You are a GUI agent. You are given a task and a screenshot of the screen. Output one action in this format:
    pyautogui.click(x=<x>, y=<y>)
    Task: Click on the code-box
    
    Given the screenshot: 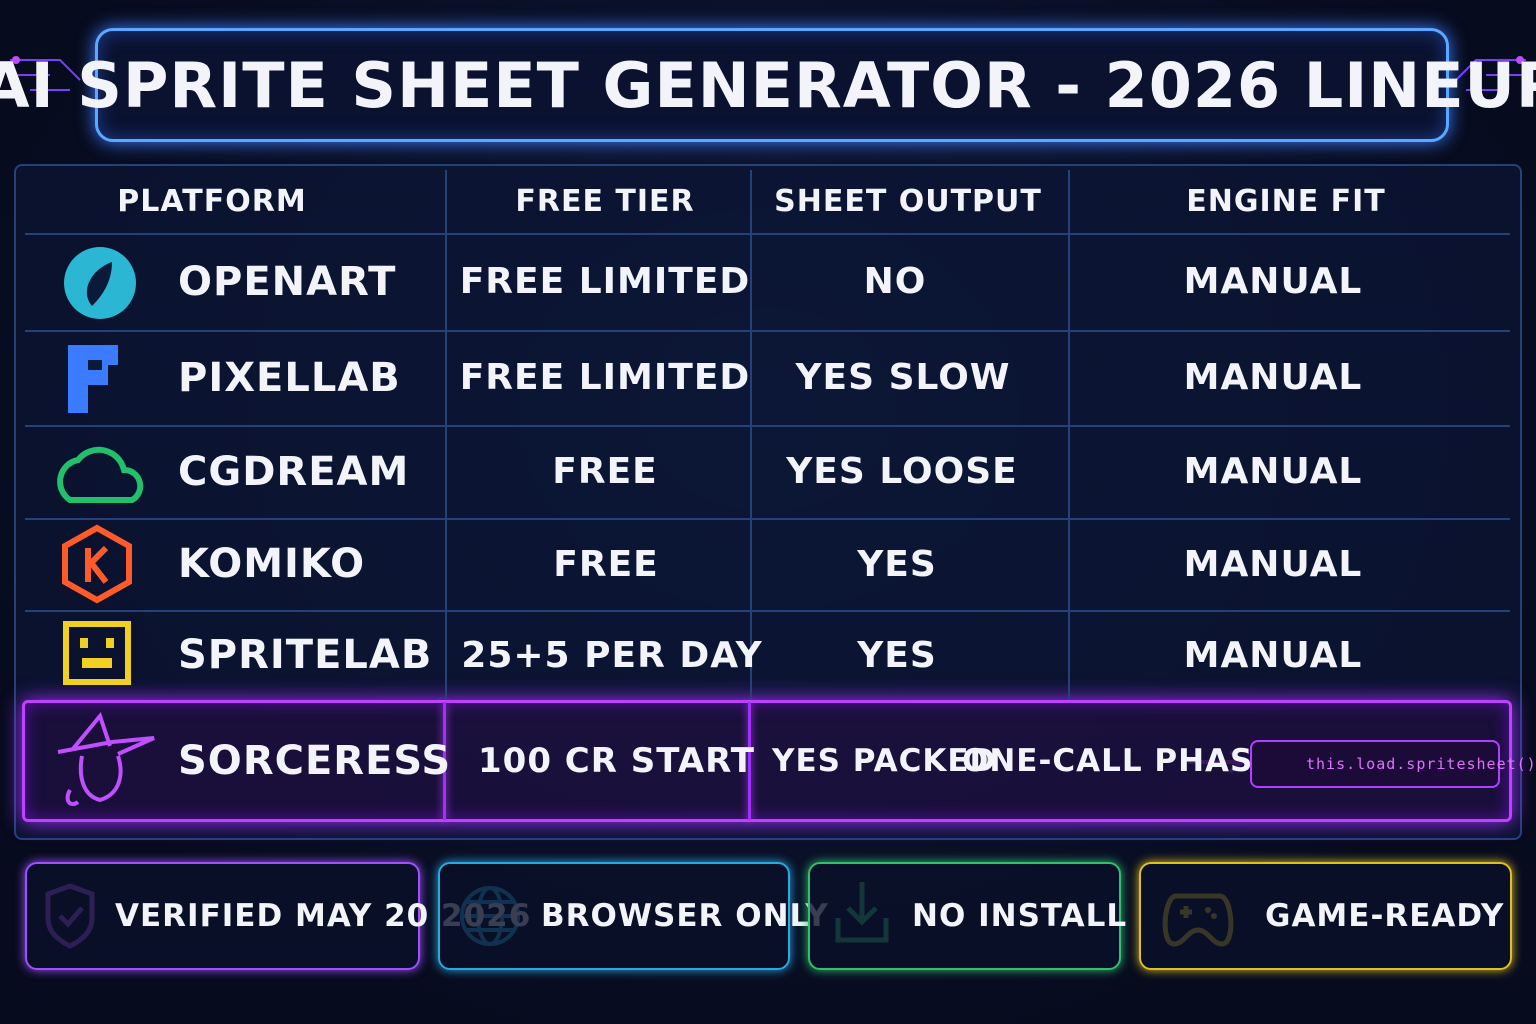 What is the action you would take?
    pyautogui.click(x=1375, y=764)
    